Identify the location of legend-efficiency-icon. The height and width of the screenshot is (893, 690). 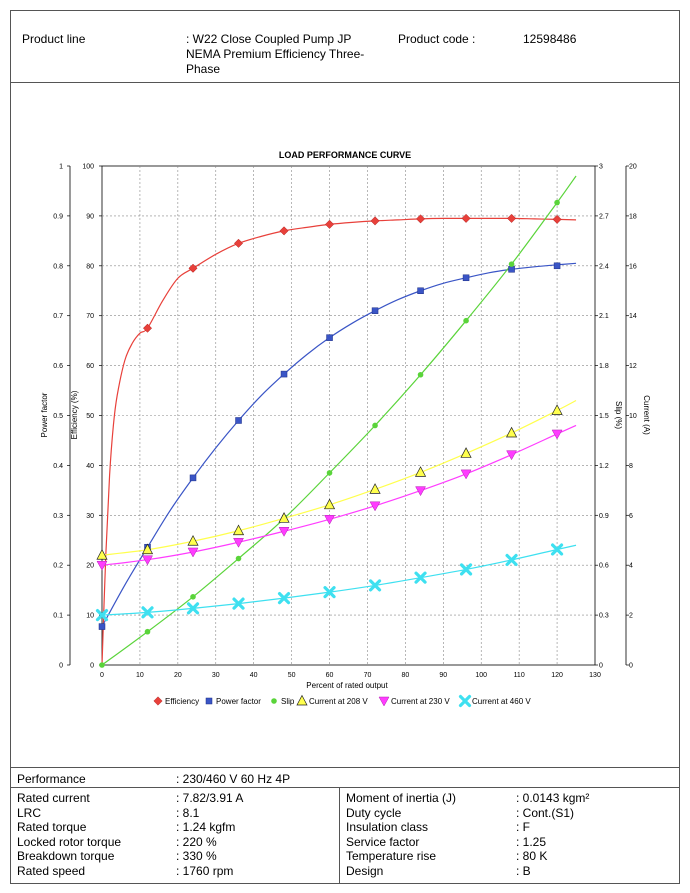
(158, 701).